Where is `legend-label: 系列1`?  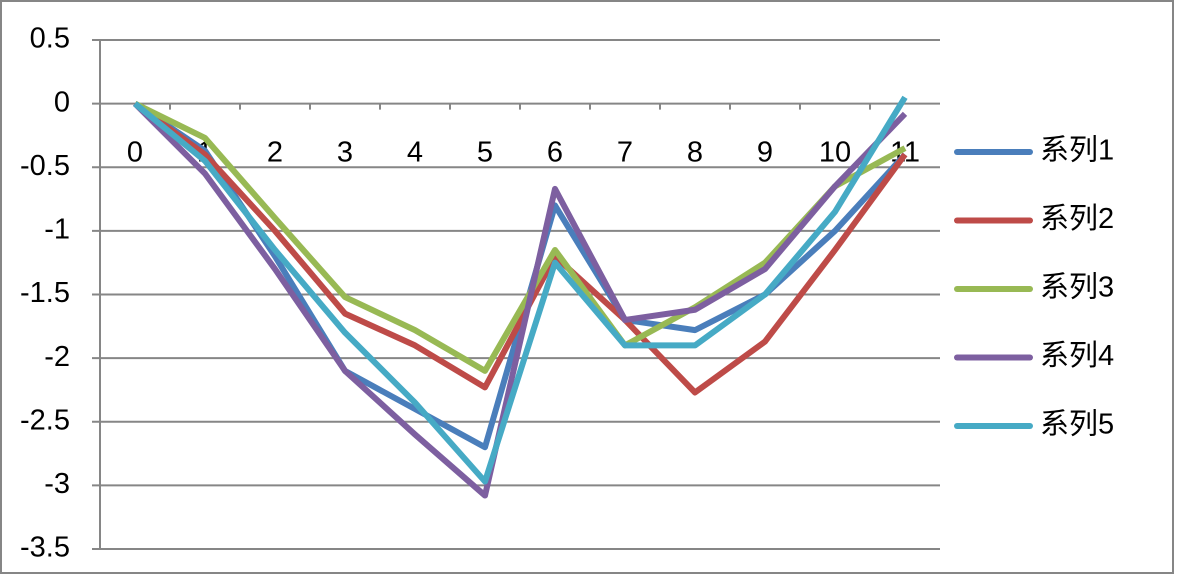
legend-label: 系列1 is located at coordinates (1077, 150).